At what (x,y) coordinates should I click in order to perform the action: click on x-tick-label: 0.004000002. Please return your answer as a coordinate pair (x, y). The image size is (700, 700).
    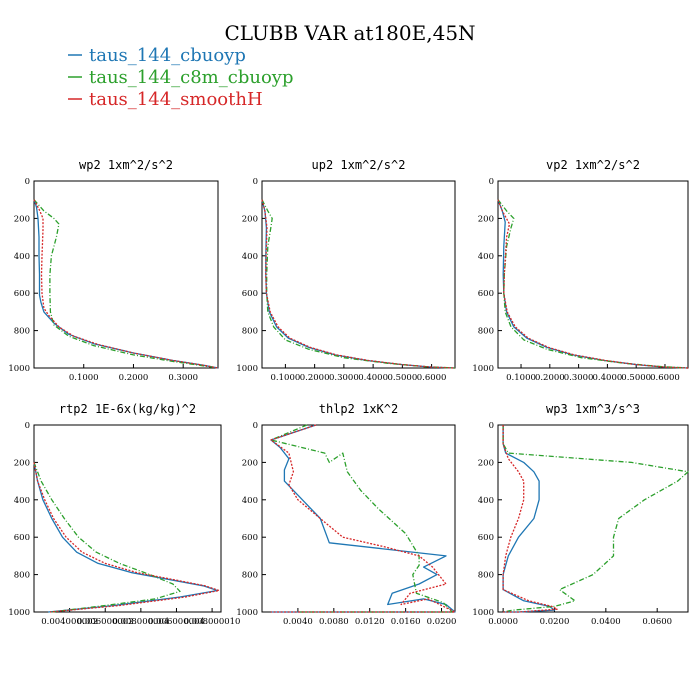
    Looking at the image, I should click on (69, 622).